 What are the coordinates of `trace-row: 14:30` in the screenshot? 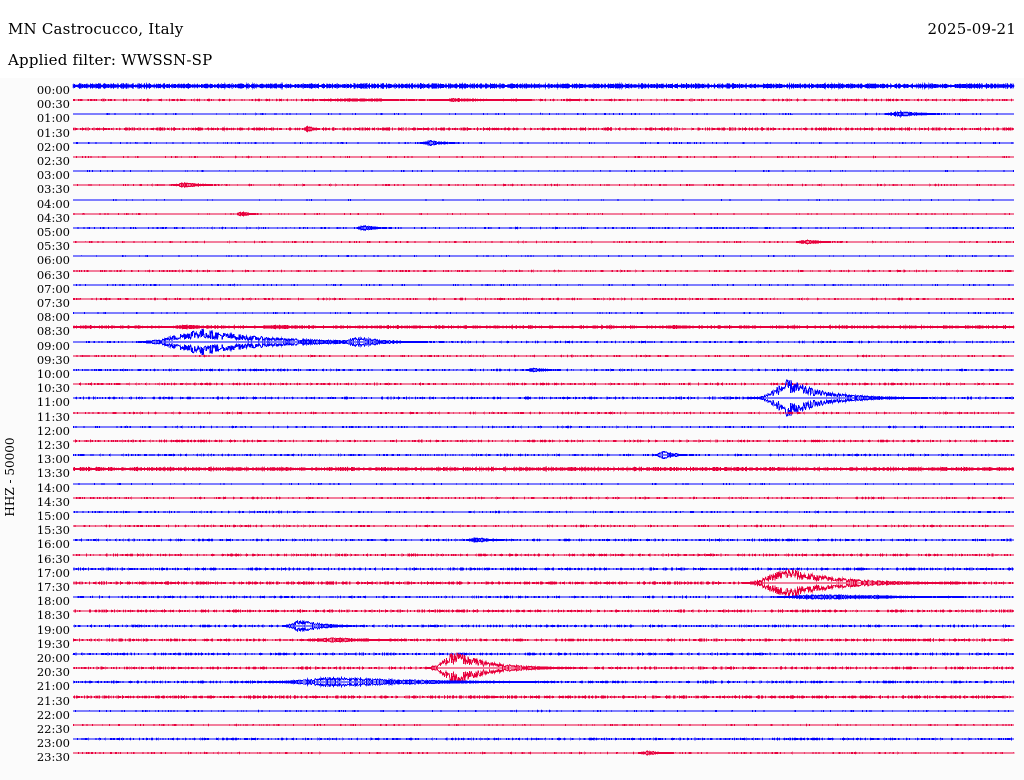 It's located at (512, 502).